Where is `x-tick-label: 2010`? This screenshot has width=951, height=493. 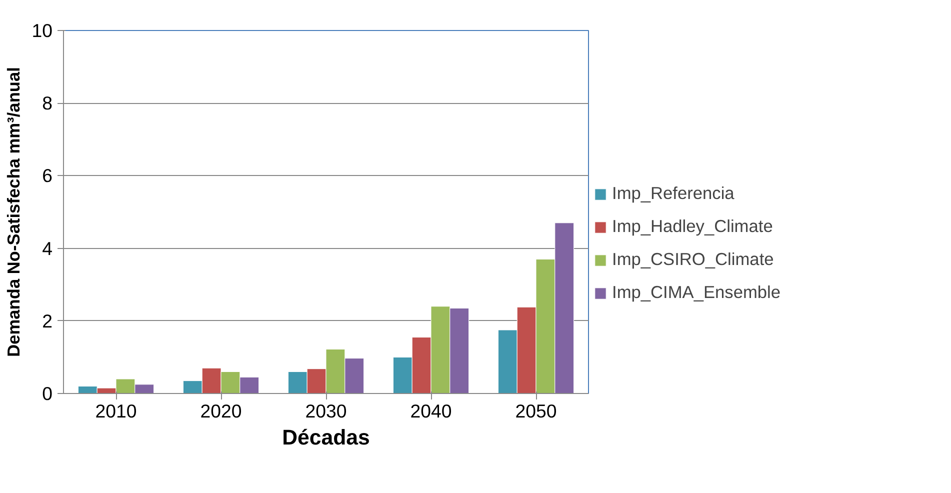
x-tick-label: 2010 is located at coordinates (116, 411).